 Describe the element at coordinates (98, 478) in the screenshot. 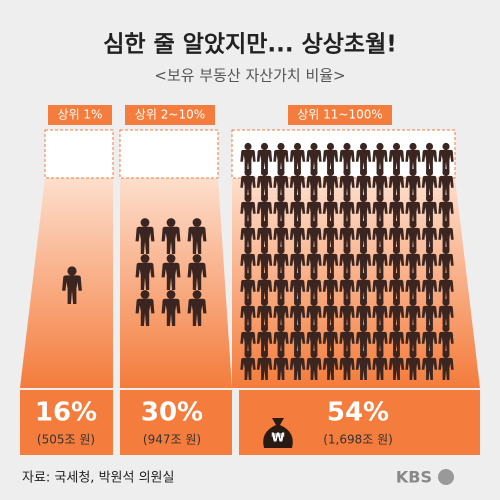

I see `source: 자료: 국세청, 박원석 의원실` at that location.